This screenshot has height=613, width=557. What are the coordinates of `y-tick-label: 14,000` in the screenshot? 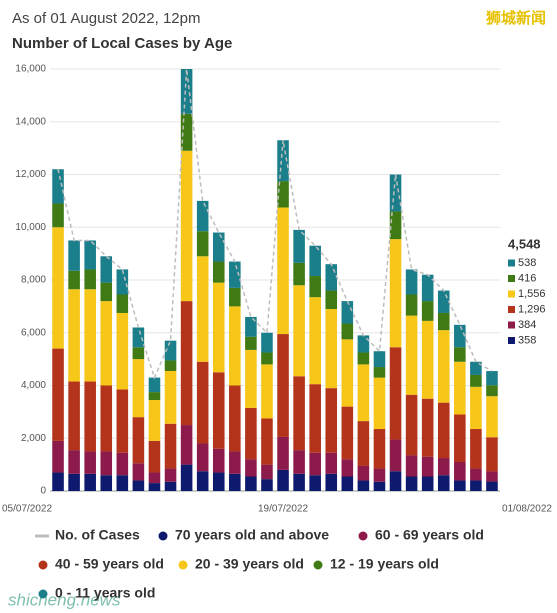 It's located at (30, 121).